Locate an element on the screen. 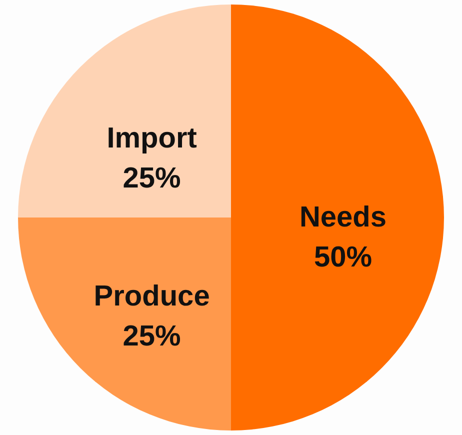 This screenshot has width=462, height=435. slice-label: Produce is located at coordinates (152, 296).